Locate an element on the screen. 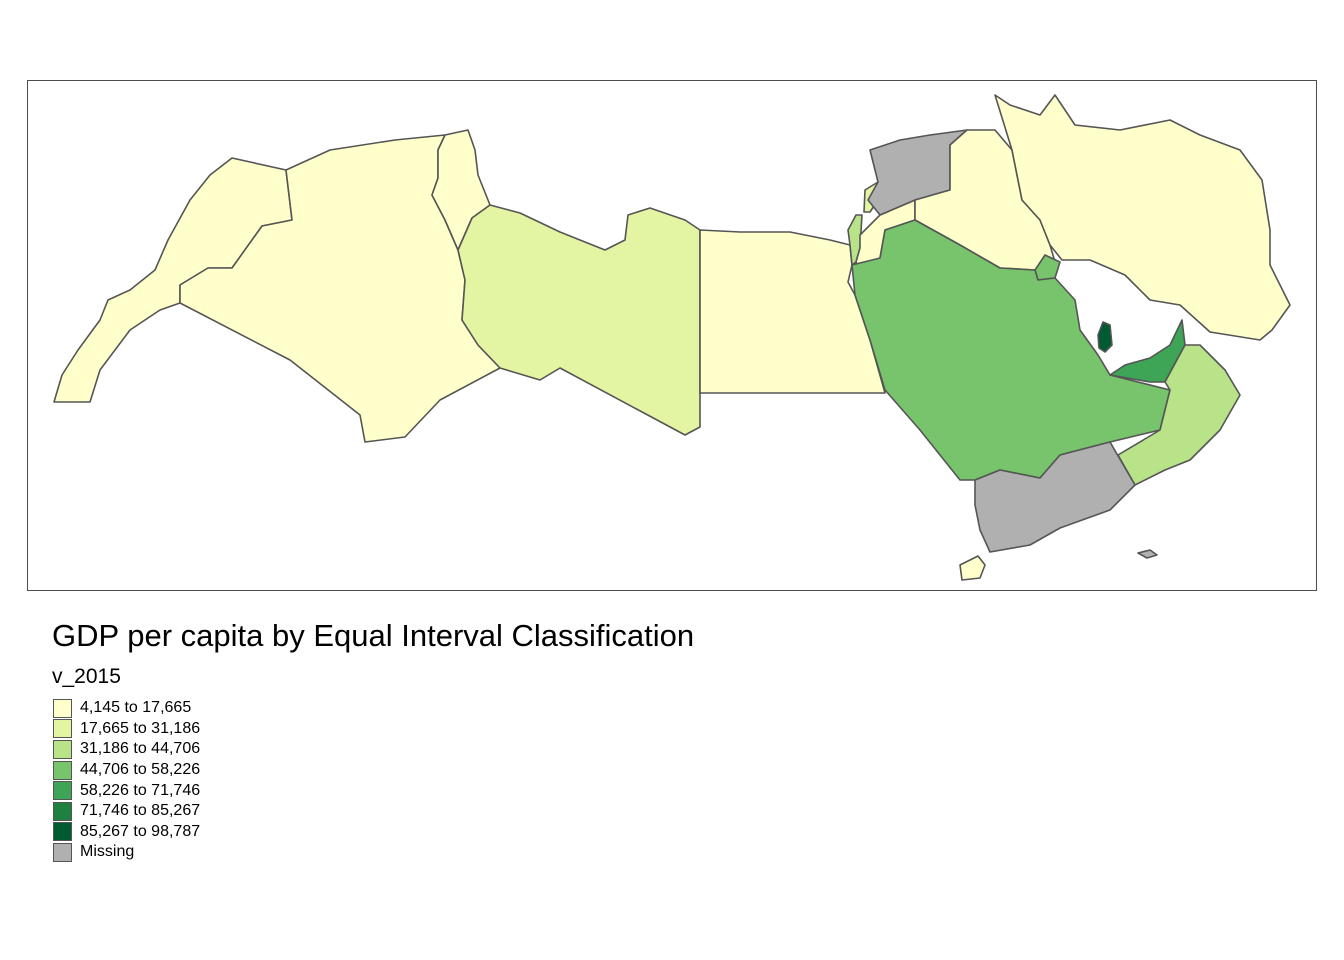 The image size is (1344, 960). legend-label: 44,706 to 58,226 is located at coordinates (140, 770).